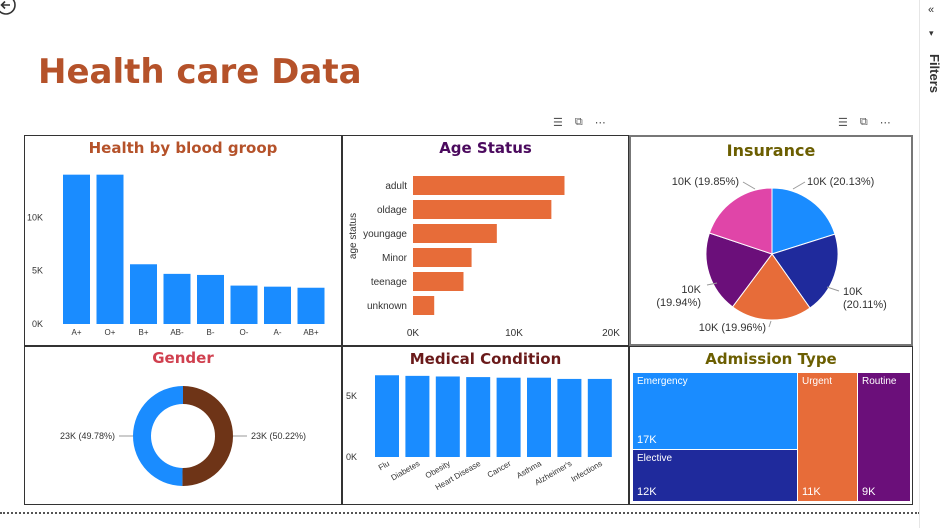 This screenshot has width=944, height=528. What do you see at coordinates (278, 332) in the screenshot?
I see `x-tick-label: A-` at bounding box center [278, 332].